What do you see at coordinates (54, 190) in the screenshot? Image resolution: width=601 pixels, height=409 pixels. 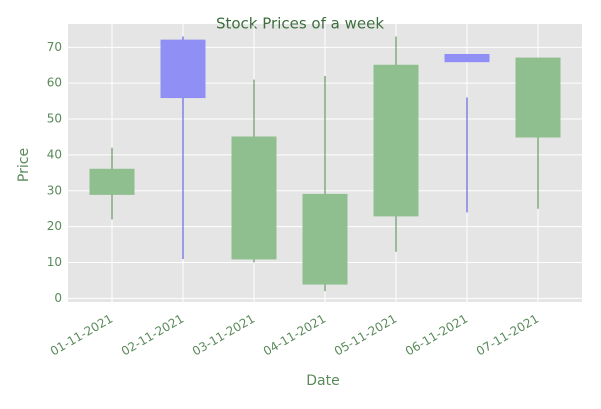 I see `y-tick-label: 30` at bounding box center [54, 190].